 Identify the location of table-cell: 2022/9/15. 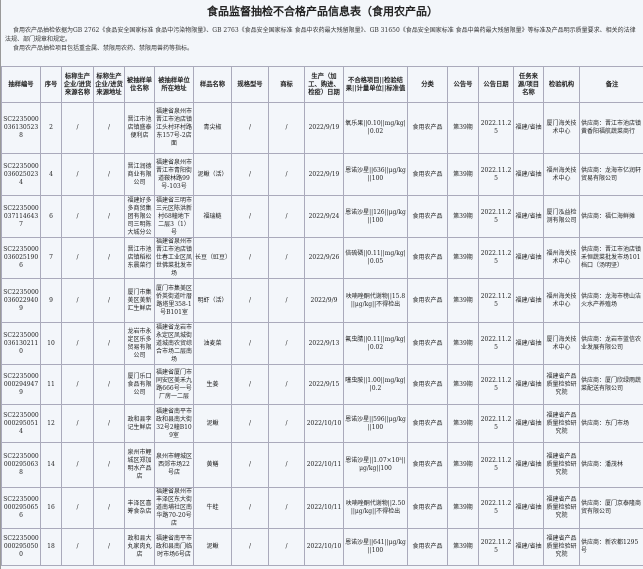
(324, 384).